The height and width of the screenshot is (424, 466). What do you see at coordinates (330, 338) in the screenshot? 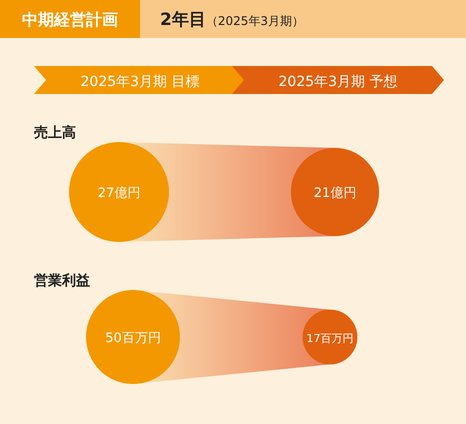
I see `data-label: 17百万円` at bounding box center [330, 338].